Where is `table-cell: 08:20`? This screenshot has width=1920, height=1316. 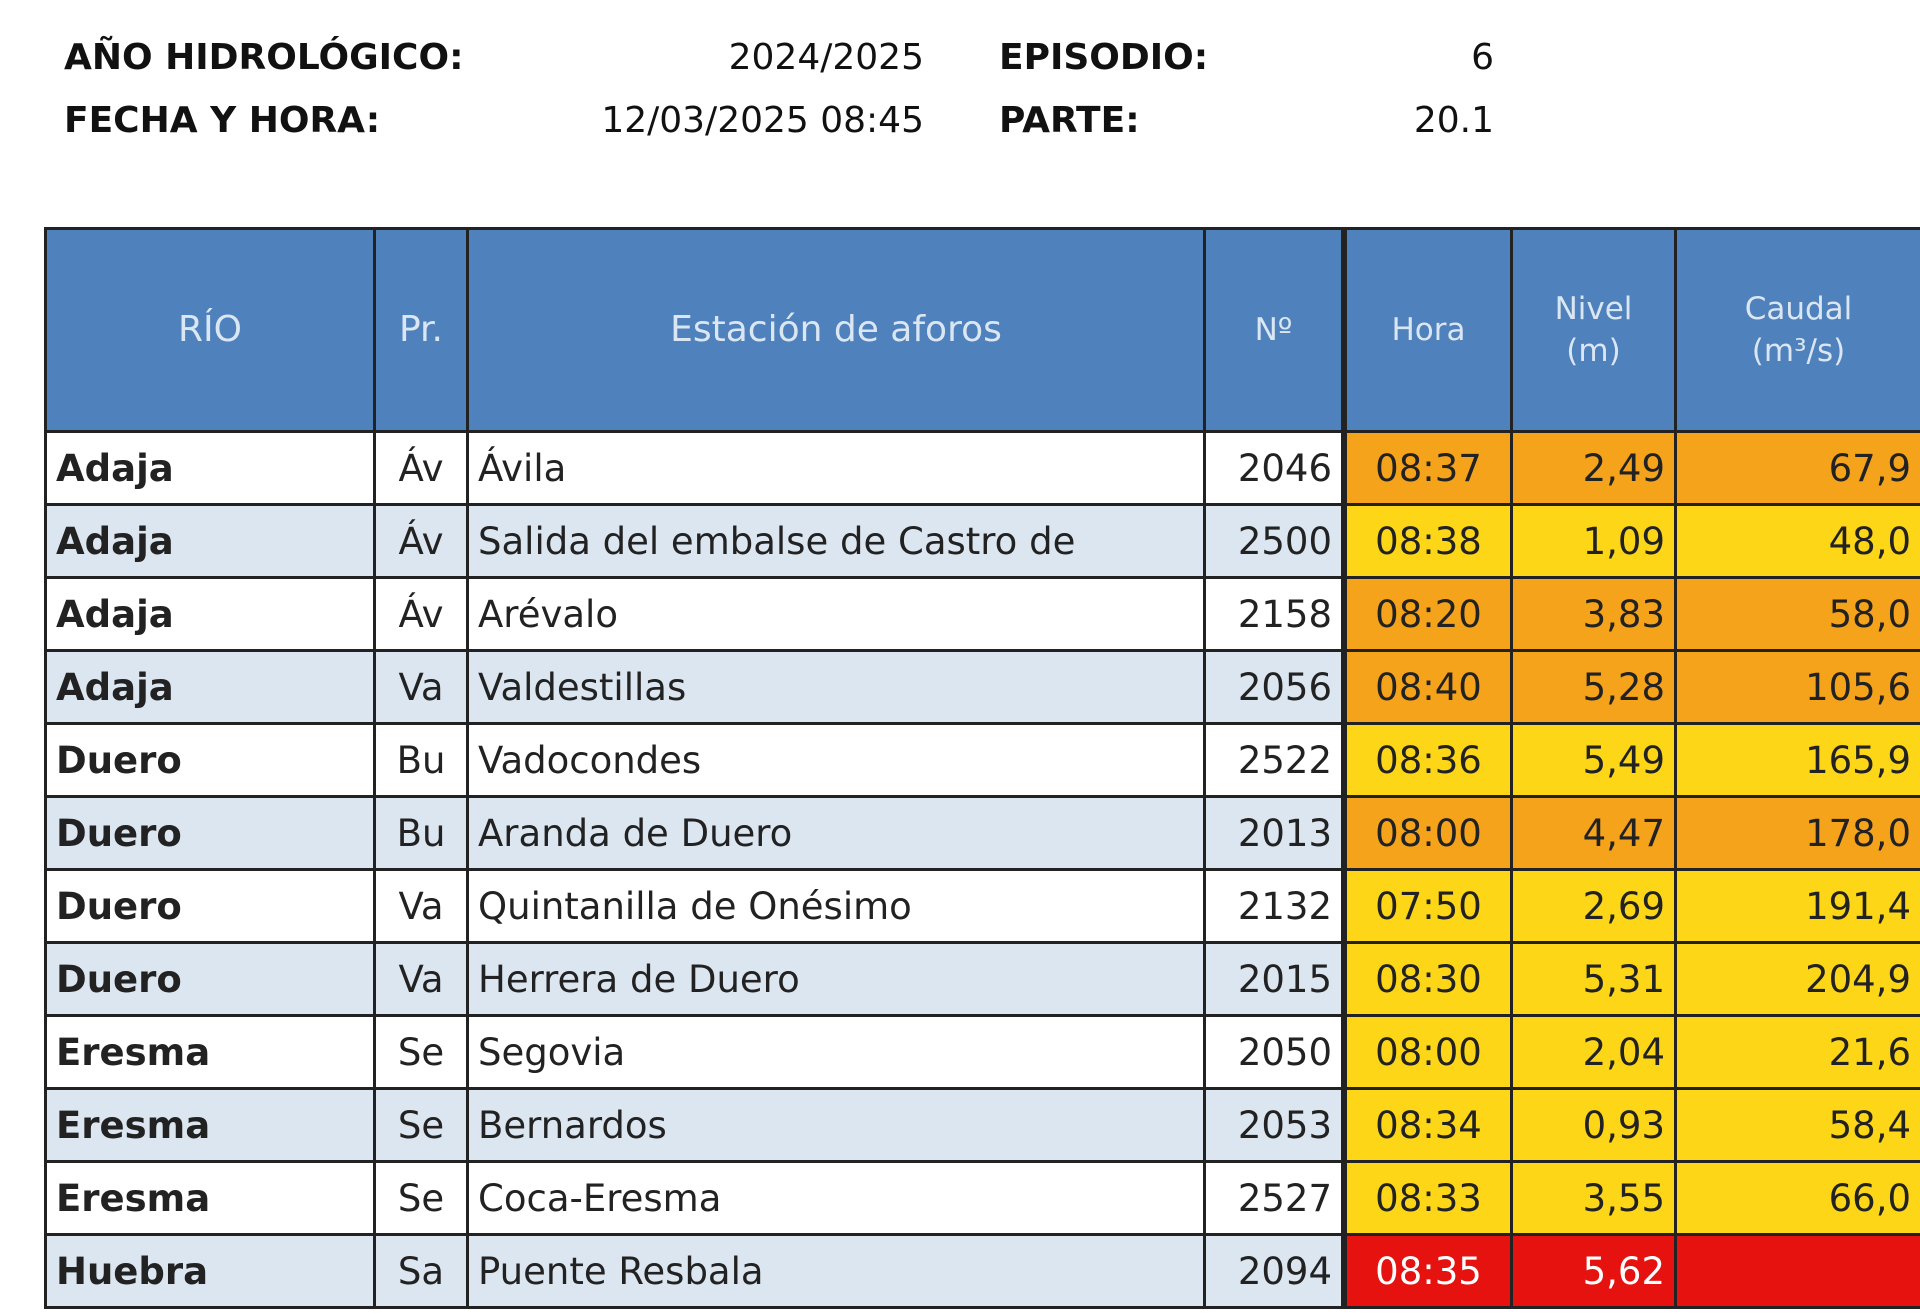
table-cell: 08:20 is located at coordinates (1430, 615).